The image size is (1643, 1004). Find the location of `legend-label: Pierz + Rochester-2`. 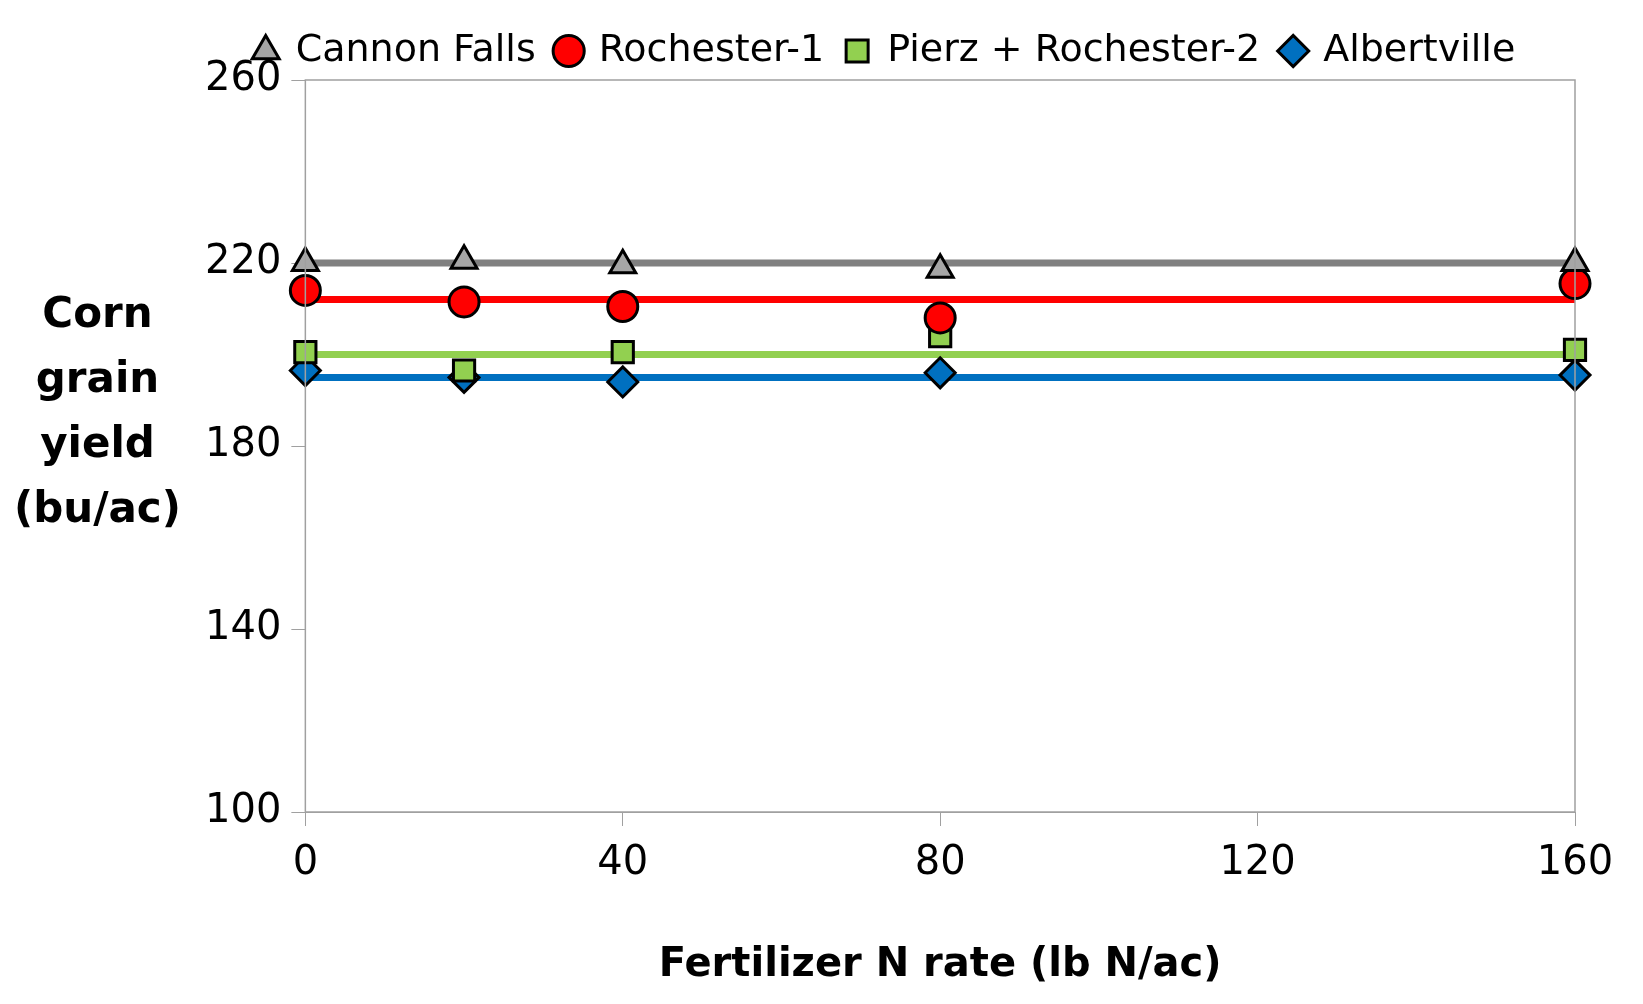

legend-label: Pierz + Rochester-2 is located at coordinates (1074, 47).